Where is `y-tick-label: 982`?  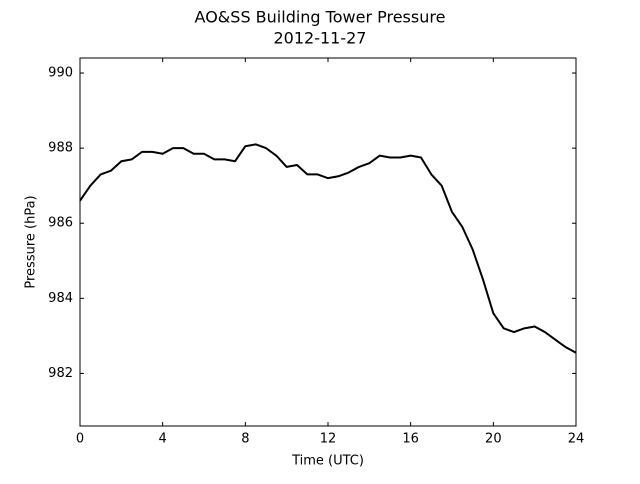 y-tick-label: 982 is located at coordinates (60, 373).